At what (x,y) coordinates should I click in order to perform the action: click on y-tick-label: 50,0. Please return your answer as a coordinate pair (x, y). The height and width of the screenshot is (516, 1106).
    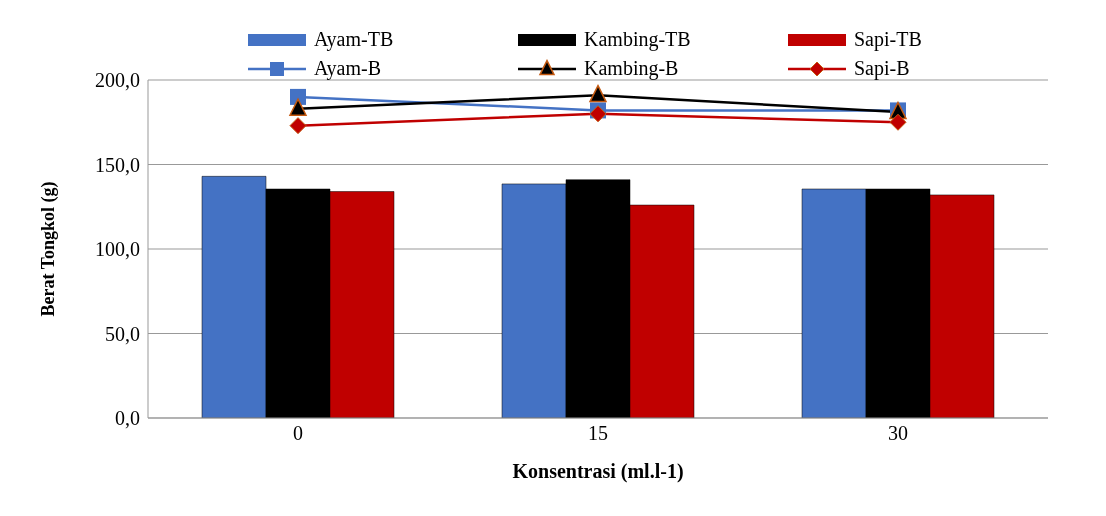
    Looking at the image, I should click on (122, 333).